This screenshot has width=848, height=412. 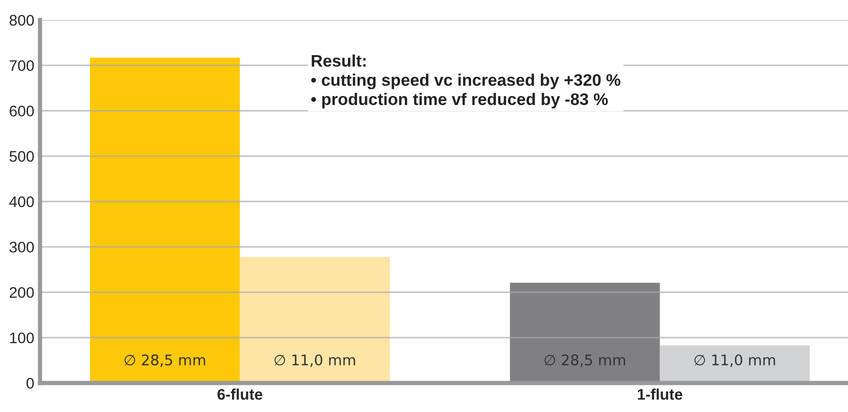 What do you see at coordinates (735, 360) in the screenshot?
I see `series-label: ∅ 11,0 mm` at bounding box center [735, 360].